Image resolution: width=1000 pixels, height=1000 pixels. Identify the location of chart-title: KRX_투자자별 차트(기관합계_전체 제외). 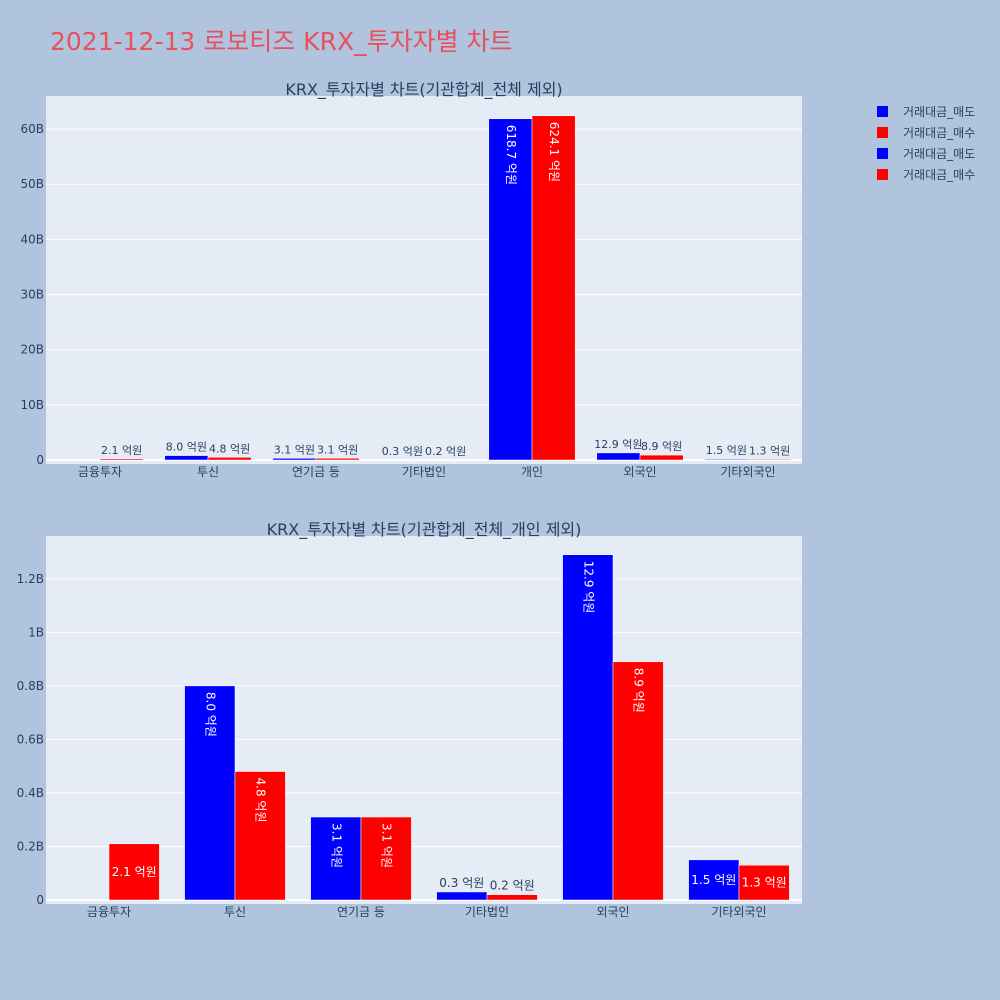
(423, 90).